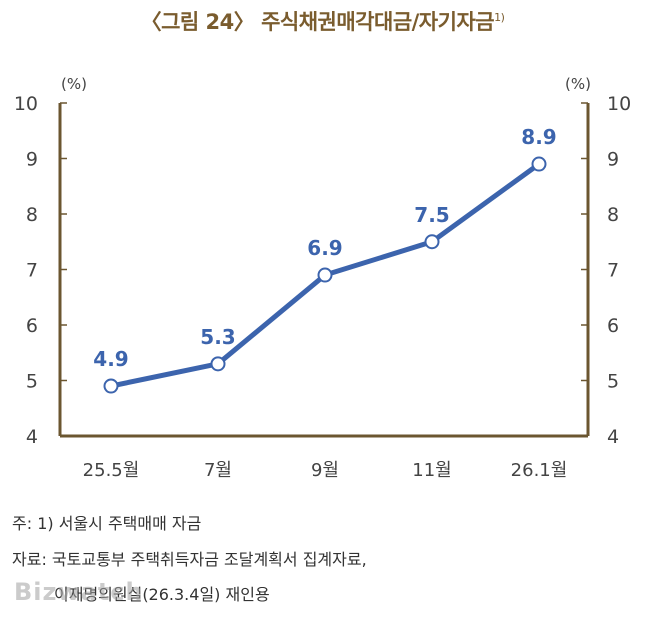 The width and height of the screenshot is (645, 618). Describe the element at coordinates (324, 248) in the screenshot. I see `data-label: 6.9` at that location.